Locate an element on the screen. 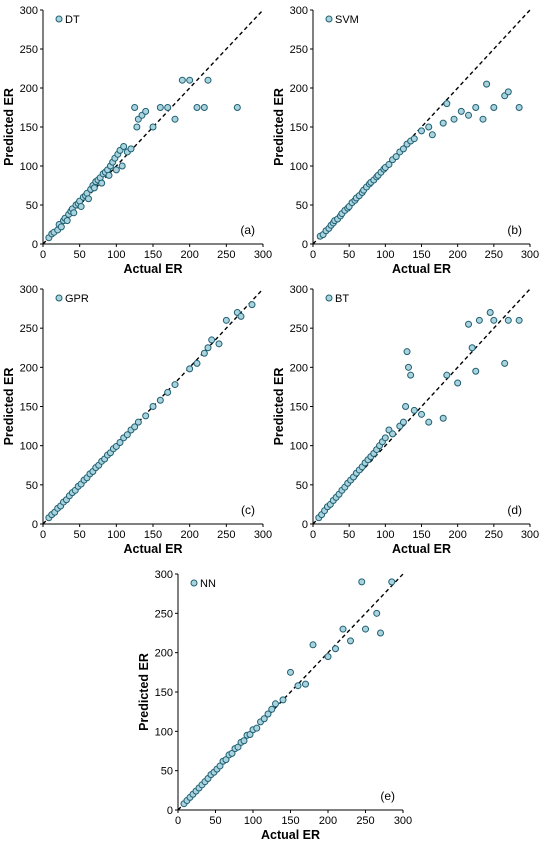  x-axis-title: Actual ER is located at coordinates (152, 549).